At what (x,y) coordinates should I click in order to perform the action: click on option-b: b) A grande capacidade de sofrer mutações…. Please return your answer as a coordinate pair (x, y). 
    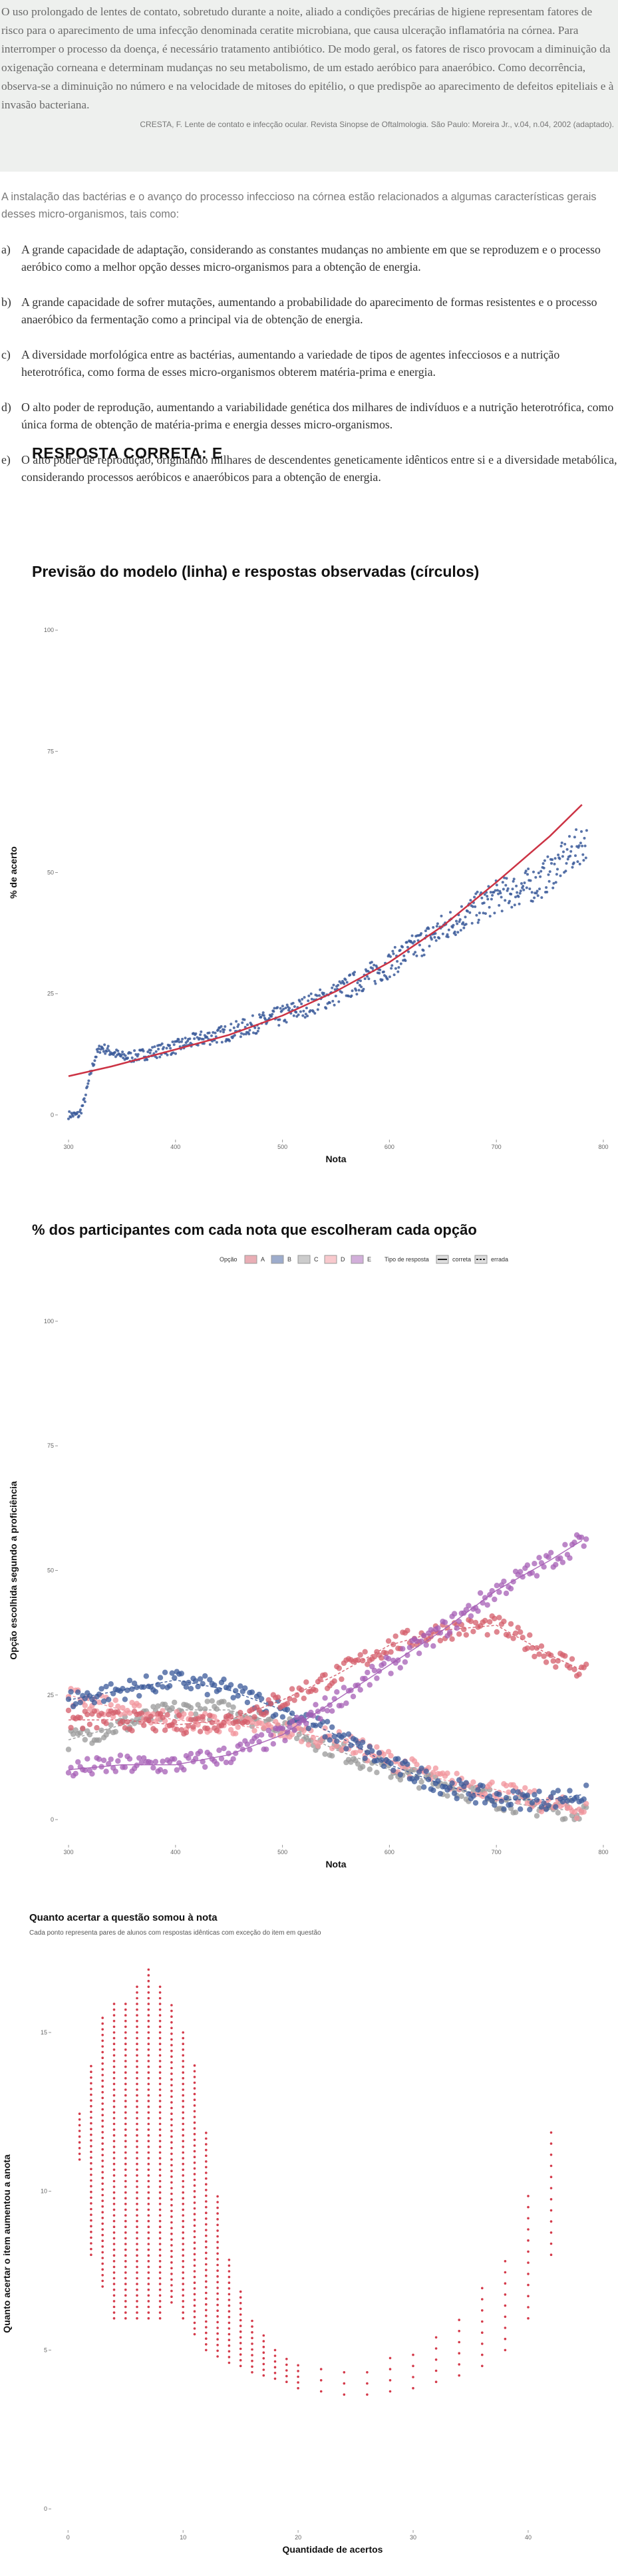
    Looking at the image, I should click on (309, 319).